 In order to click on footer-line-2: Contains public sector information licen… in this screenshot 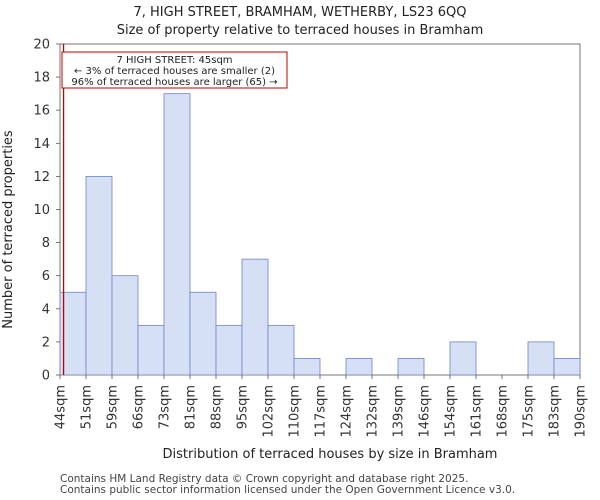, I will do `click(288, 490)`.